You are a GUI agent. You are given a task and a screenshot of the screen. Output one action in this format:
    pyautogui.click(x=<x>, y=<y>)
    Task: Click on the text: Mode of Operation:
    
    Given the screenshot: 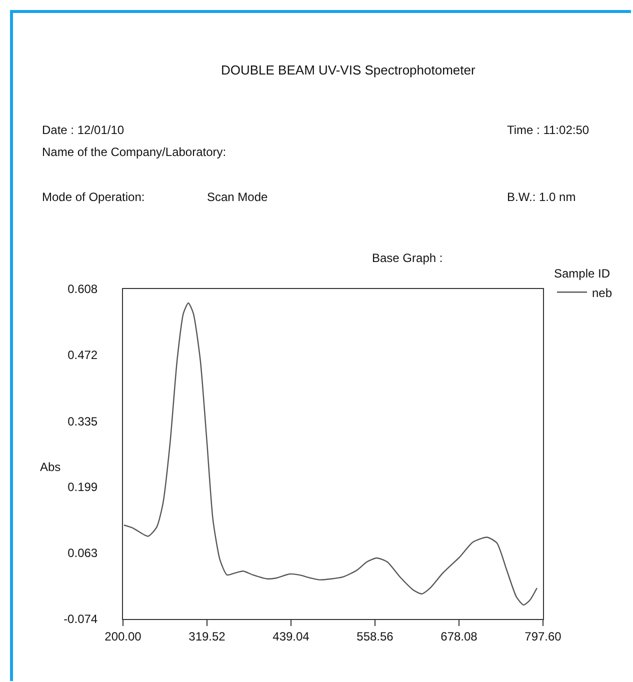 What is the action you would take?
    pyautogui.click(x=93, y=197)
    